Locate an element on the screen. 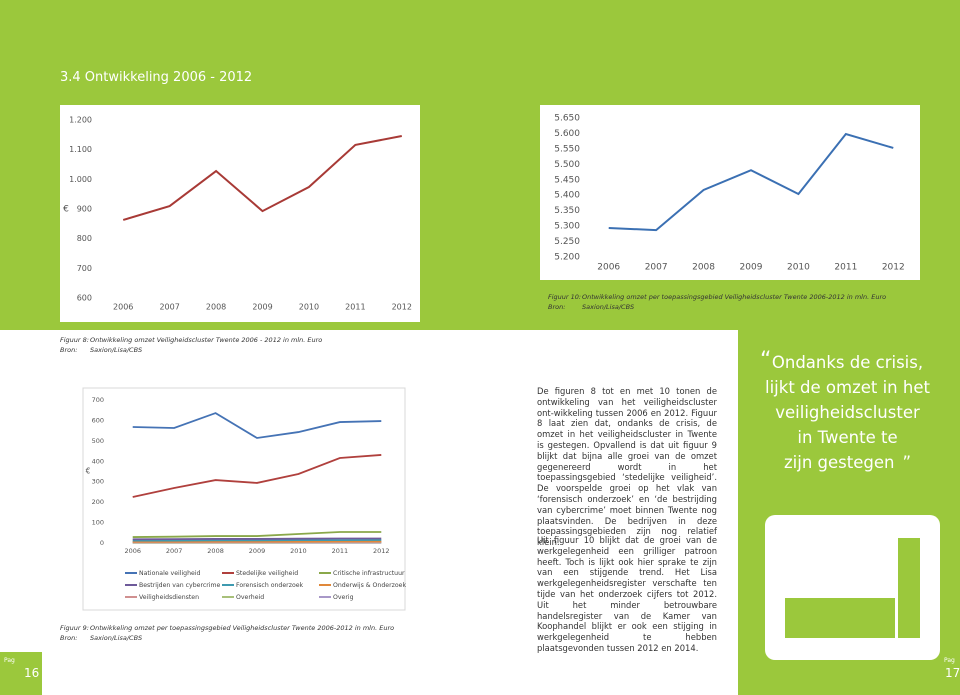  quote-mark: ” is located at coordinates (907, 462).